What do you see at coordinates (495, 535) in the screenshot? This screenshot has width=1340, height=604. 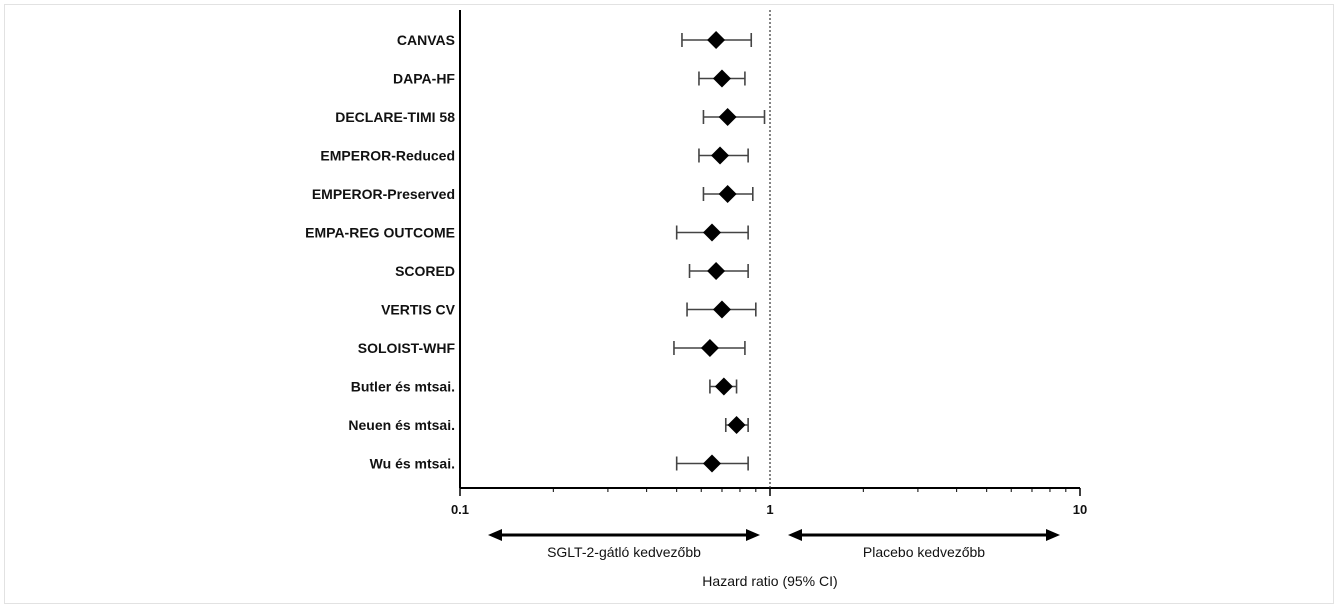 I see `favours-left-arrow-head-left` at bounding box center [495, 535].